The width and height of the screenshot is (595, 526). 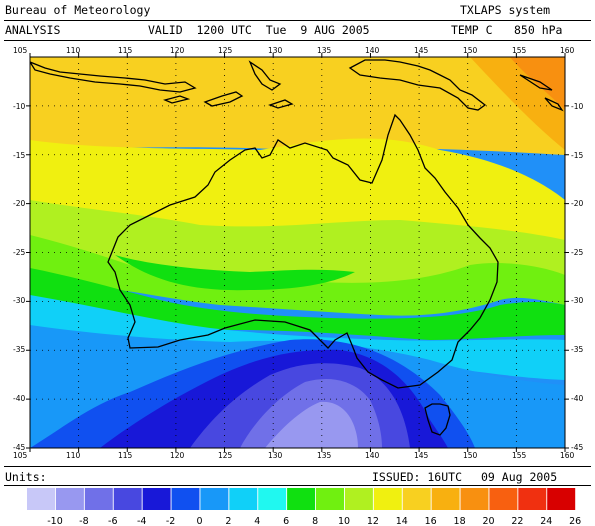 I want to click on legend-label--2: -2, so click(x=170, y=521).